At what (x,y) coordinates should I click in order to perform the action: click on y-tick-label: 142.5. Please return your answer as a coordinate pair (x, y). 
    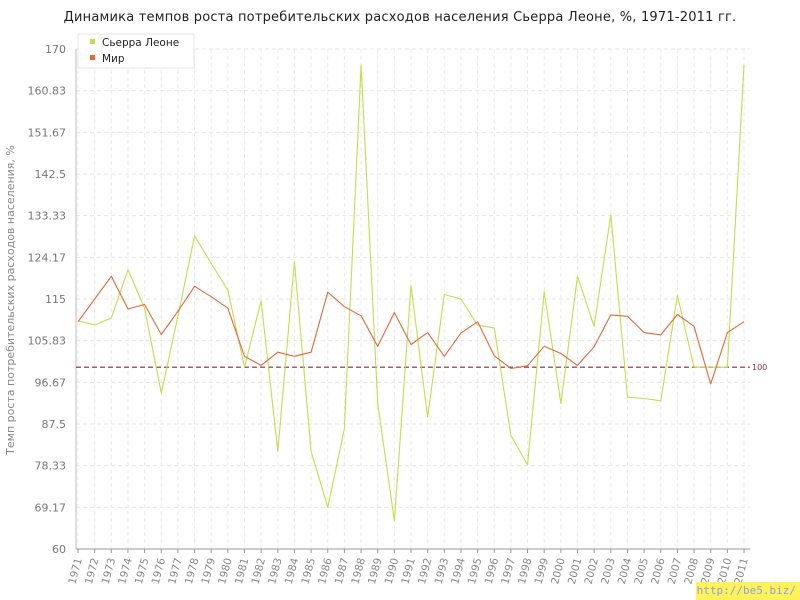
    Looking at the image, I should click on (51, 174).